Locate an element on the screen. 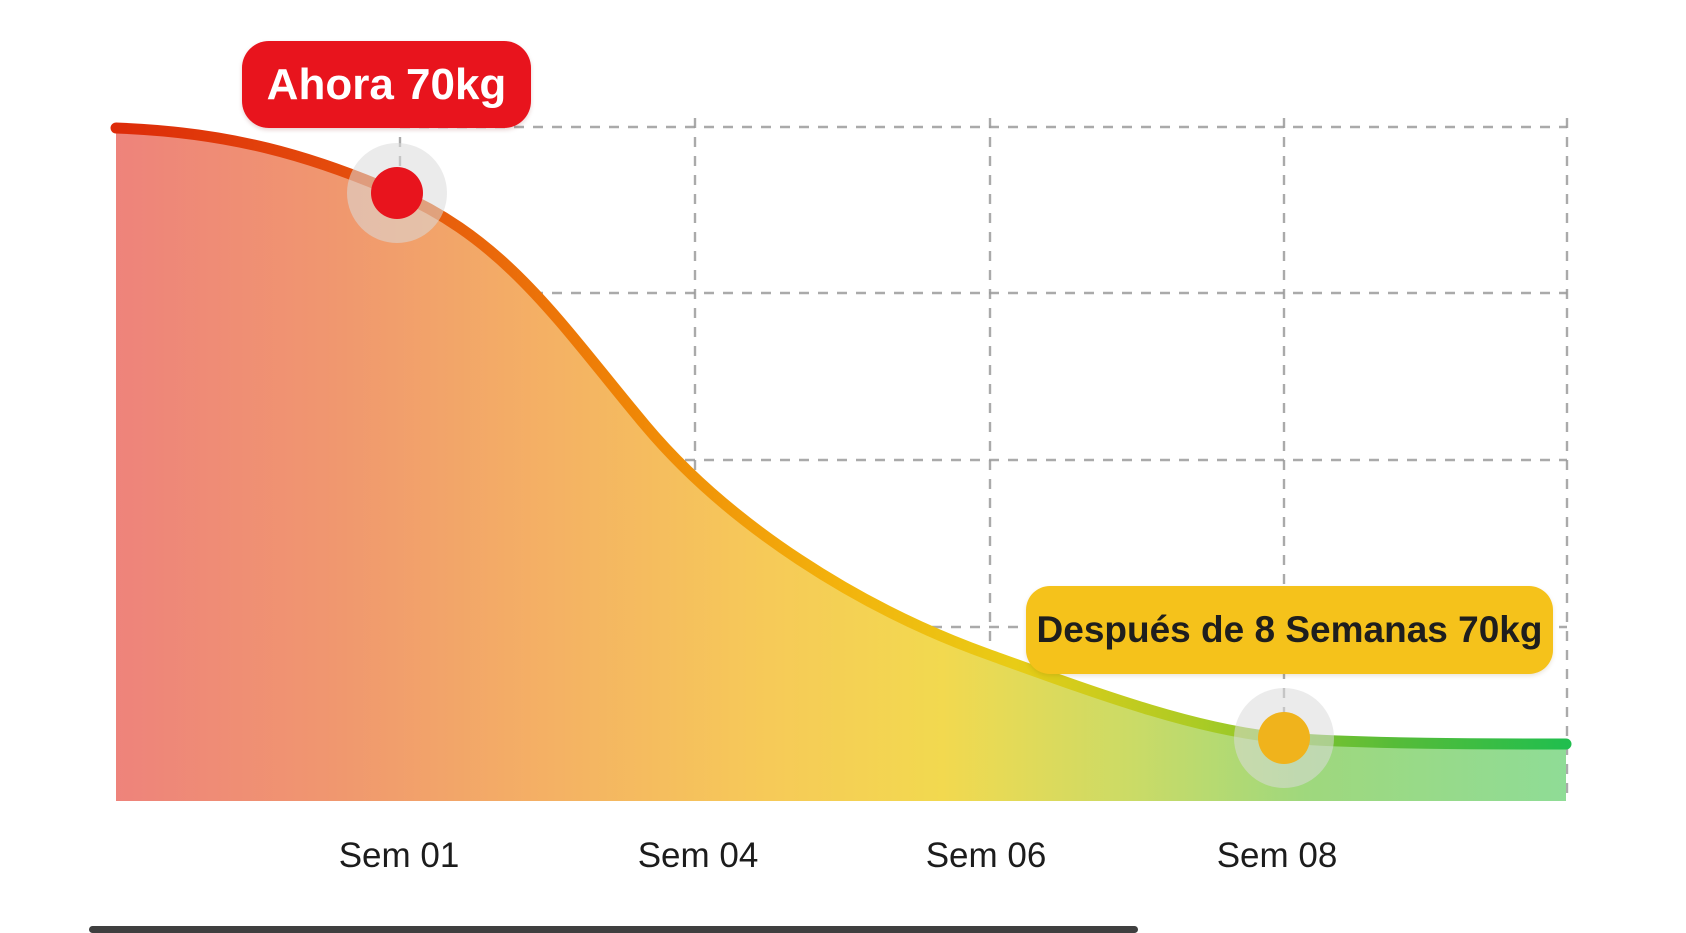 The height and width of the screenshot is (933, 1686). x-tick-sem-08: Sem 08 is located at coordinates (1277, 855).